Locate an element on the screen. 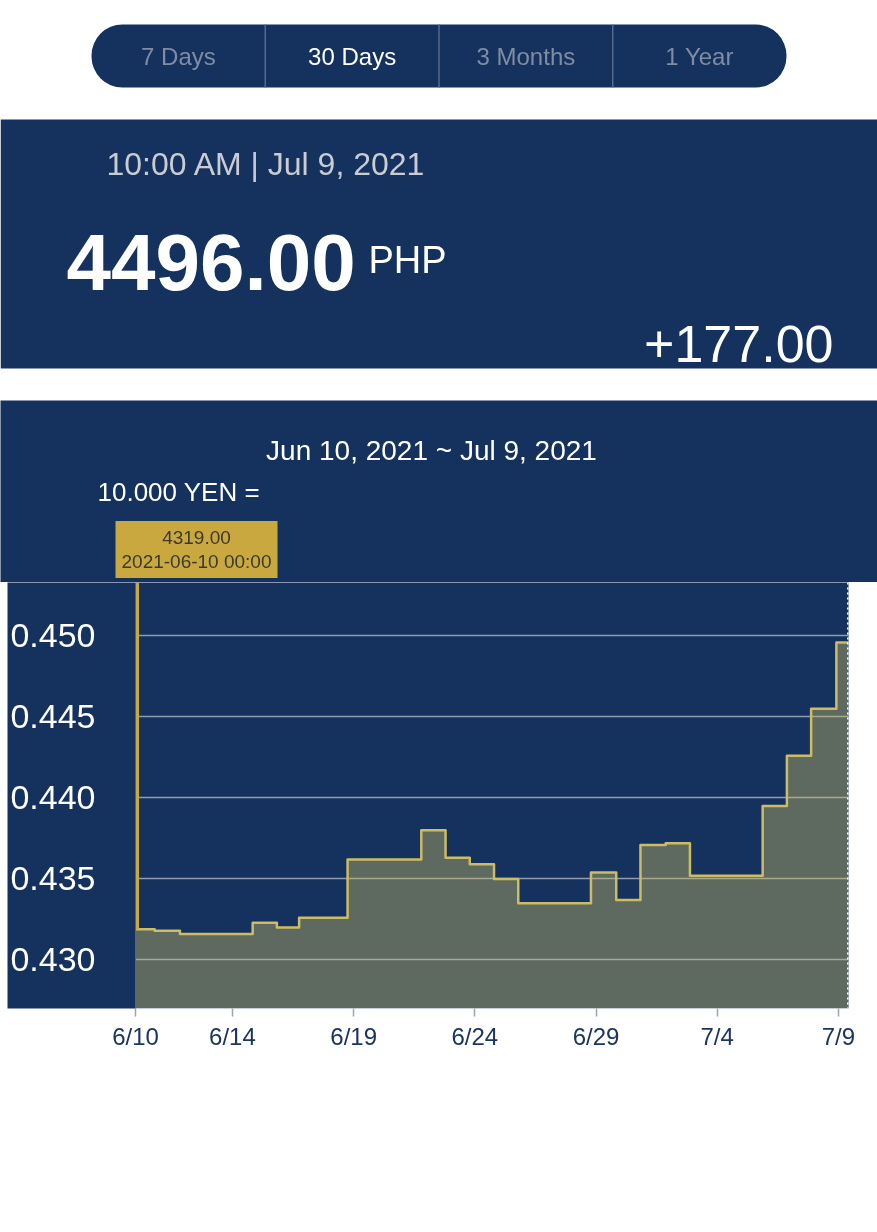  x-tick-label: 6/19 is located at coordinates (353, 1036).